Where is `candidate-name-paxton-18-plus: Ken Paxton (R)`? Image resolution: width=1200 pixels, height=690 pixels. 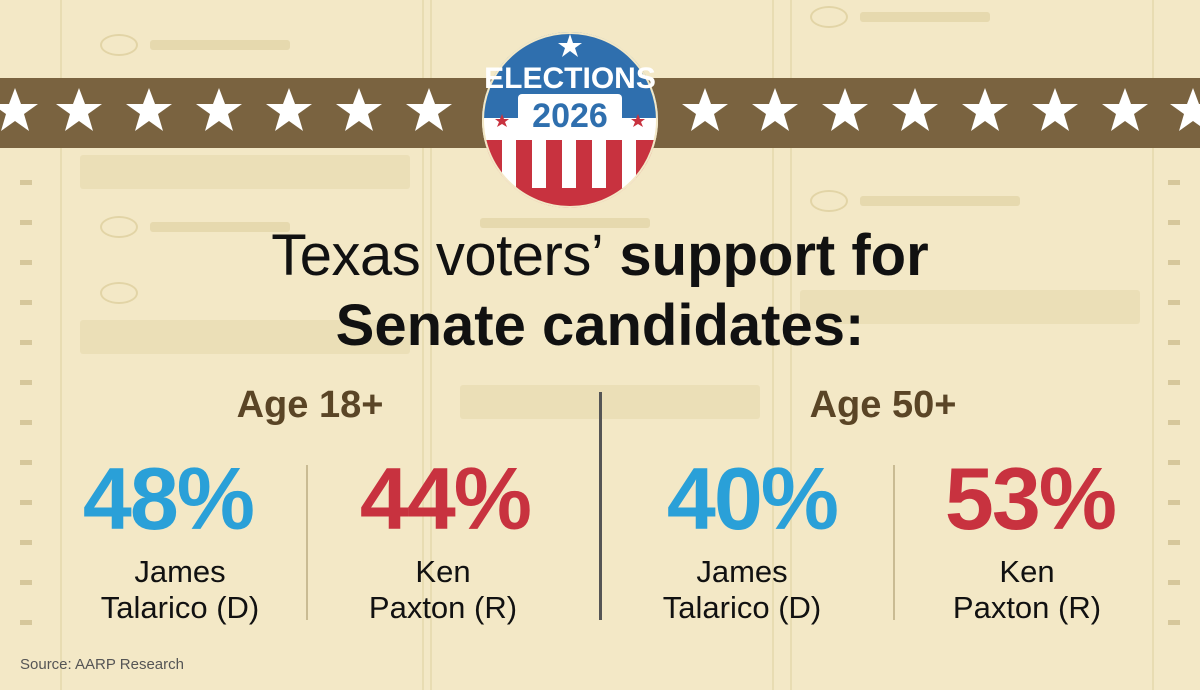 candidate-name-paxton-18-plus: Ken Paxton (R) is located at coordinates (443, 590).